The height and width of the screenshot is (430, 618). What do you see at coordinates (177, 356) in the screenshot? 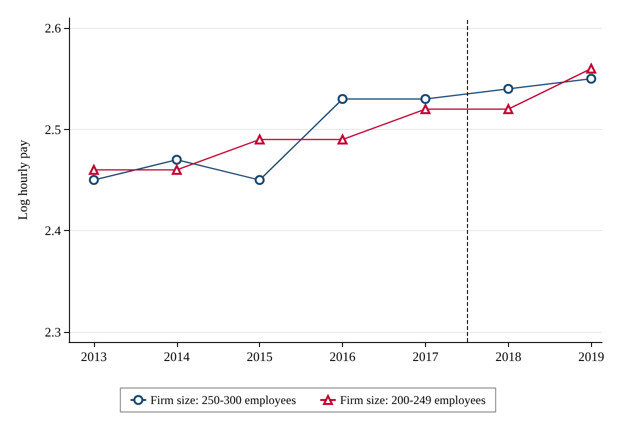
I see `x-tick-label: 2014` at bounding box center [177, 356].